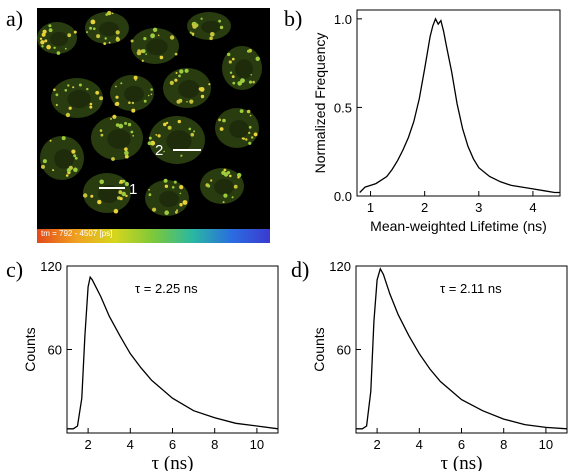 Image resolution: width=571 pixels, height=471 pixels. What do you see at coordinates (546, 444) in the screenshot?
I see `x-tick-label: 10` at bounding box center [546, 444].